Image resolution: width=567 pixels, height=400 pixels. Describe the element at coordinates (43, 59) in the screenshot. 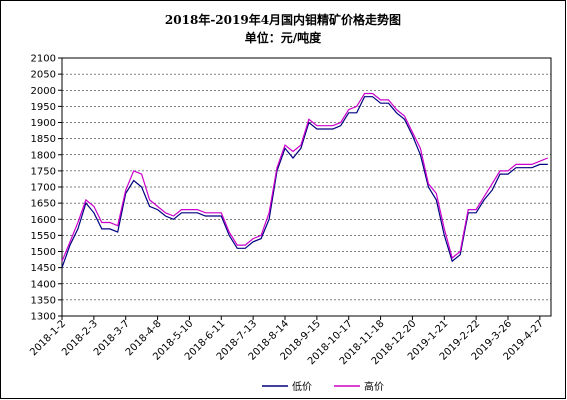

I see `y-tick-label: 2100` at that location.